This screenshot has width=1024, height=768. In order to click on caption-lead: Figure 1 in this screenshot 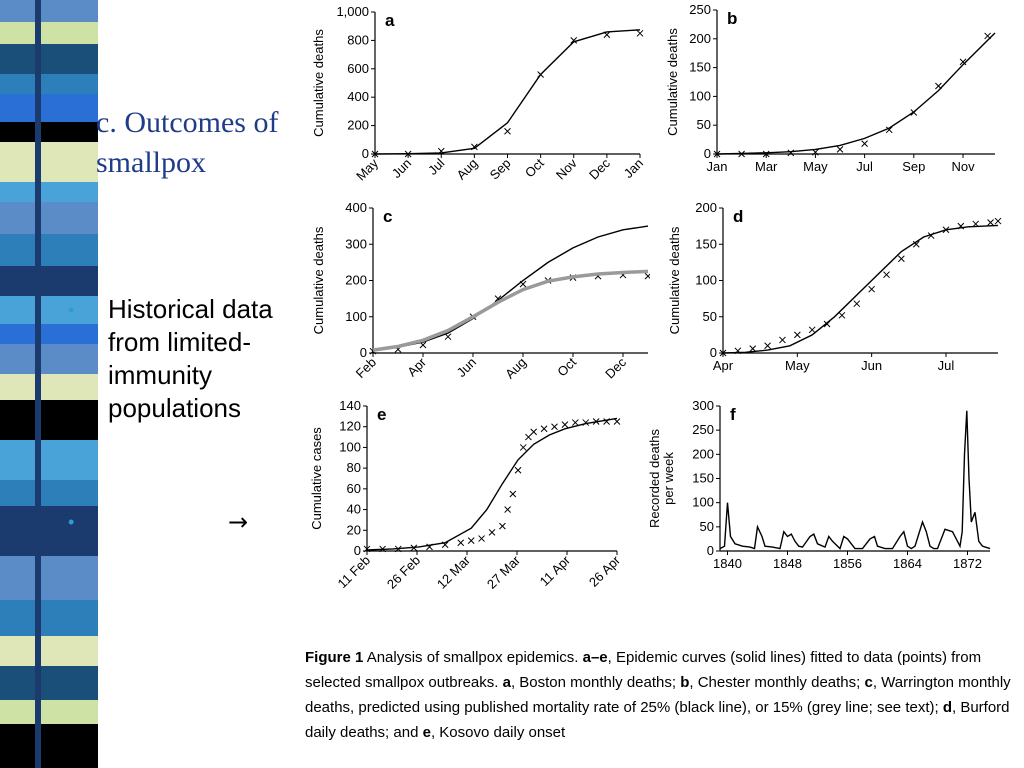, I will do `click(334, 657)`.